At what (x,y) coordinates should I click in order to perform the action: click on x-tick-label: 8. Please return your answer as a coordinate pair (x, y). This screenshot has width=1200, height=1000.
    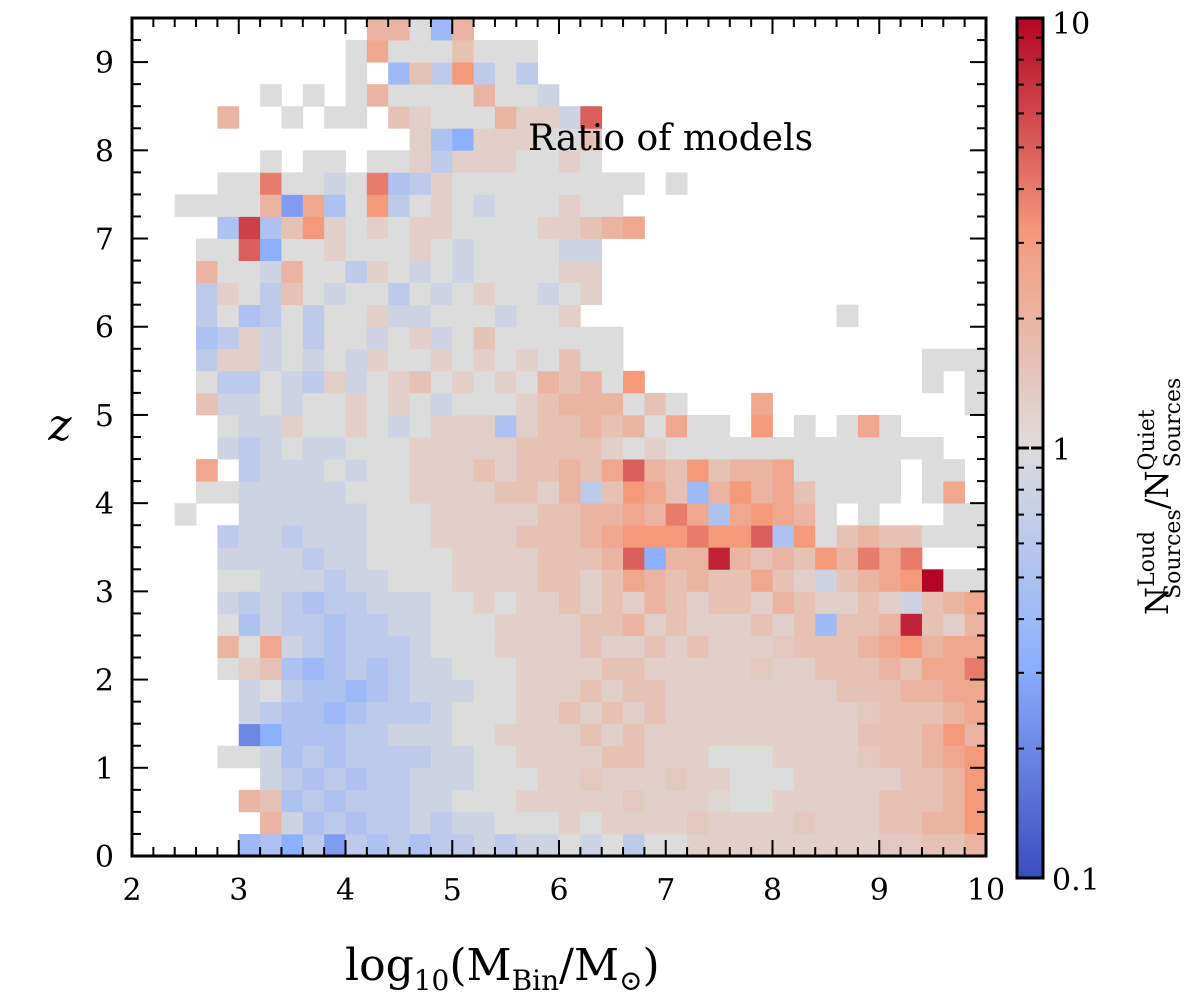
    Looking at the image, I should click on (772, 890).